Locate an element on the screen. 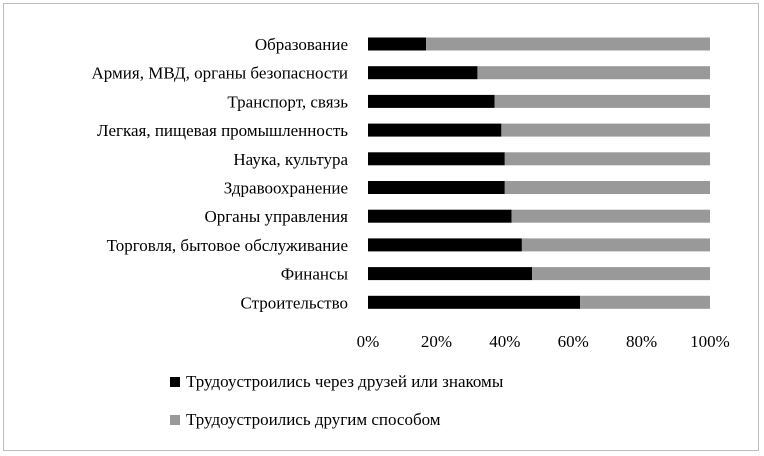 The height and width of the screenshot is (456, 764). category-label: Легкая, пищевая промышленность is located at coordinates (222, 130).